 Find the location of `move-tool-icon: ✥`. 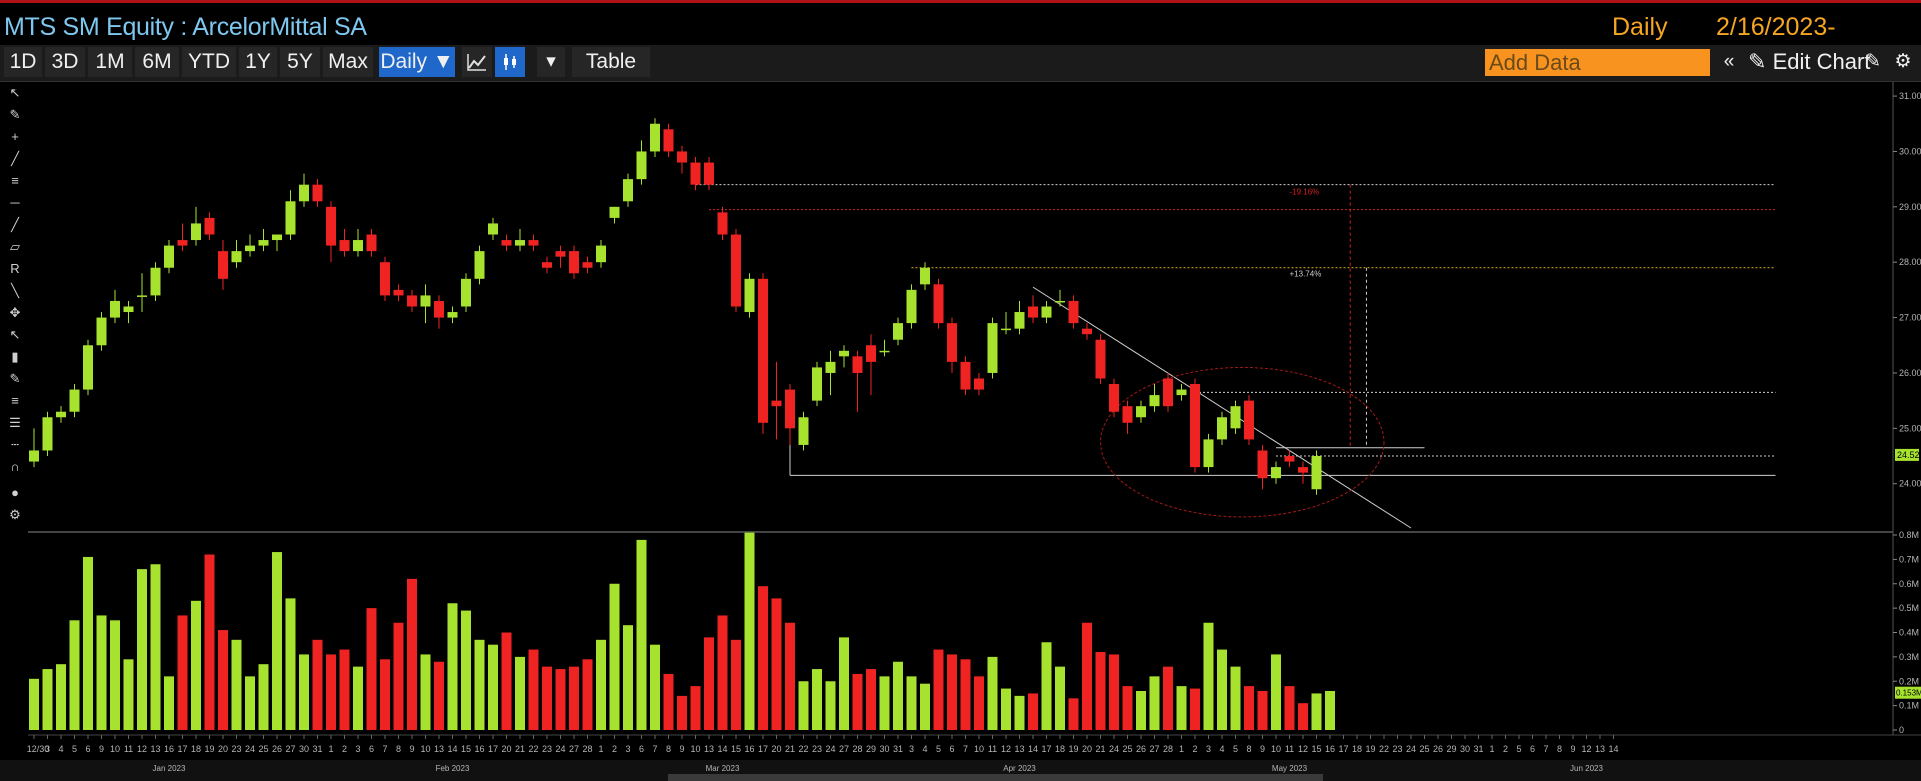

move-tool-icon: ✥ is located at coordinates (15, 312).